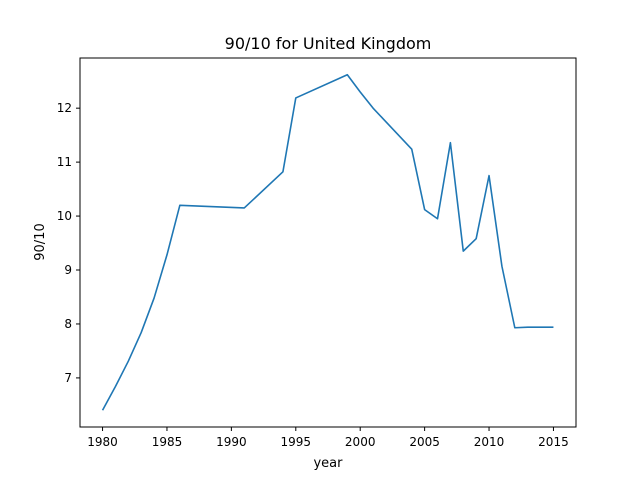 The height and width of the screenshot is (480, 640). Describe the element at coordinates (553, 442) in the screenshot. I see `x-tick-label: 2015` at that location.